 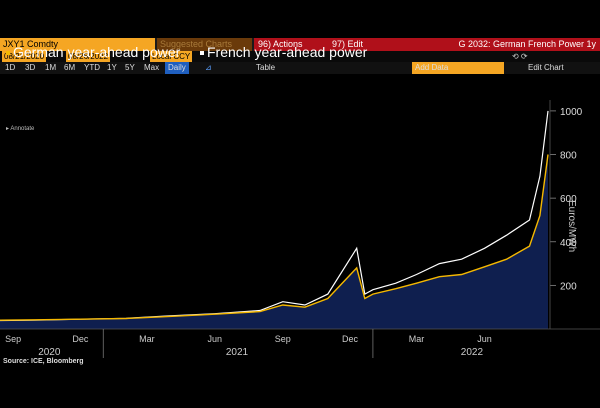 I want to click on y-tick-label: 400, so click(x=568, y=243).